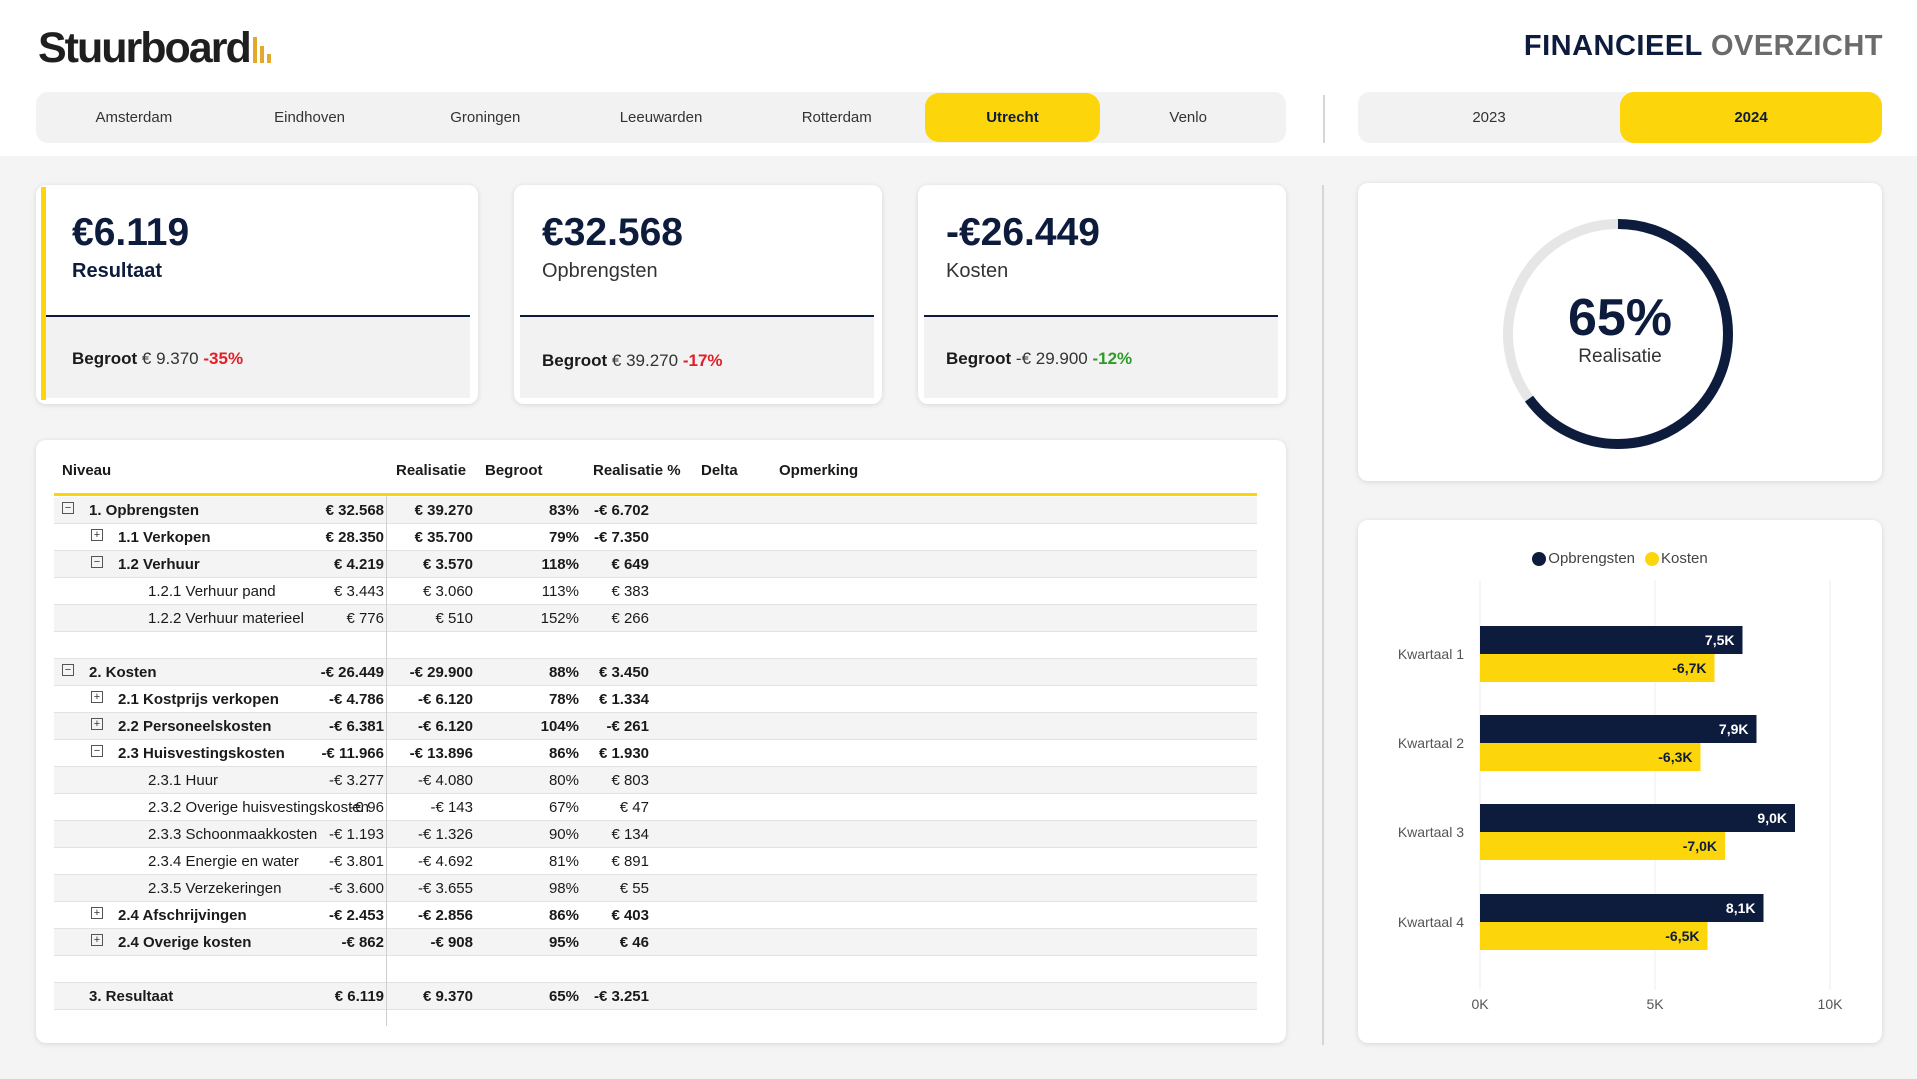  Describe the element at coordinates (655, 942) in the screenshot. I see `table-row: +2.4 Overige kosten -€ 862 -€ 908 95% € 46` at that location.